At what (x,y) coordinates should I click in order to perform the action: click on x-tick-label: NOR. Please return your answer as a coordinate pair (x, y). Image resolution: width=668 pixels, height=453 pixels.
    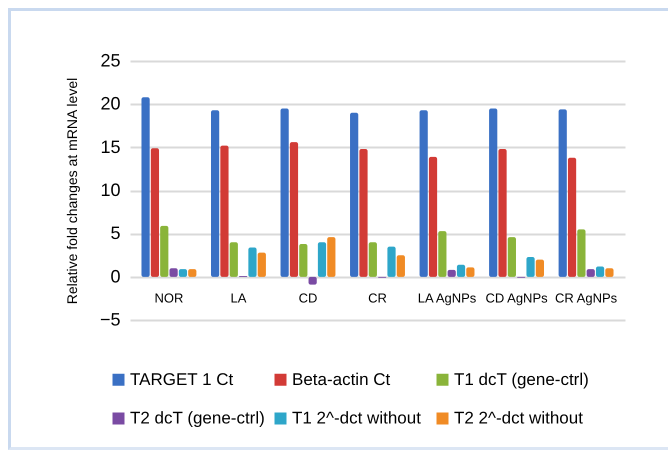
    Looking at the image, I should click on (169, 298).